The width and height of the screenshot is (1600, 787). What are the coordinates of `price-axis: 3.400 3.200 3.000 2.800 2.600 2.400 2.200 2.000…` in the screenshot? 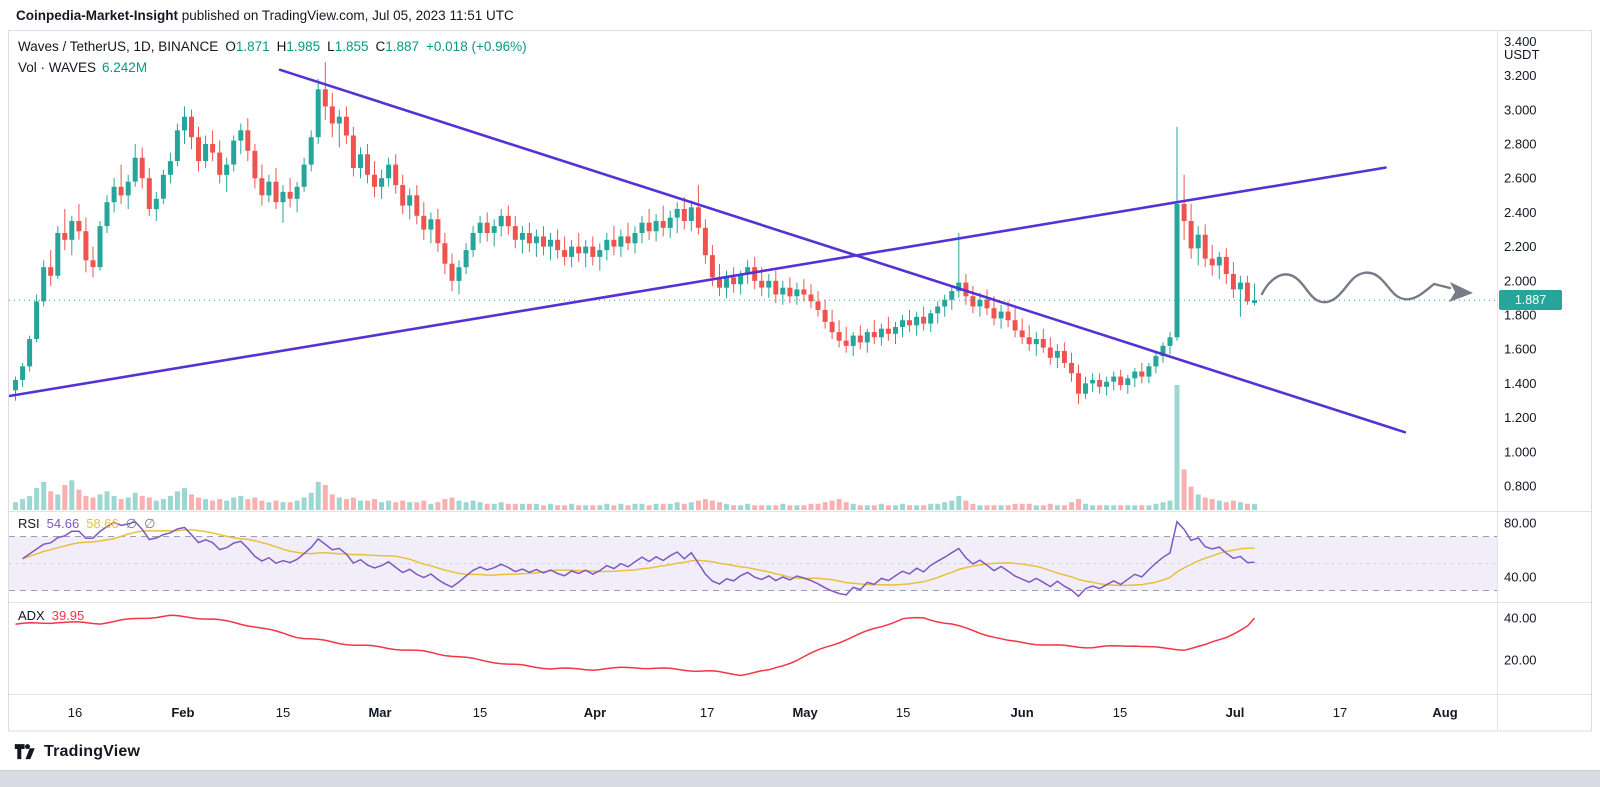 It's located at (1521, 264).